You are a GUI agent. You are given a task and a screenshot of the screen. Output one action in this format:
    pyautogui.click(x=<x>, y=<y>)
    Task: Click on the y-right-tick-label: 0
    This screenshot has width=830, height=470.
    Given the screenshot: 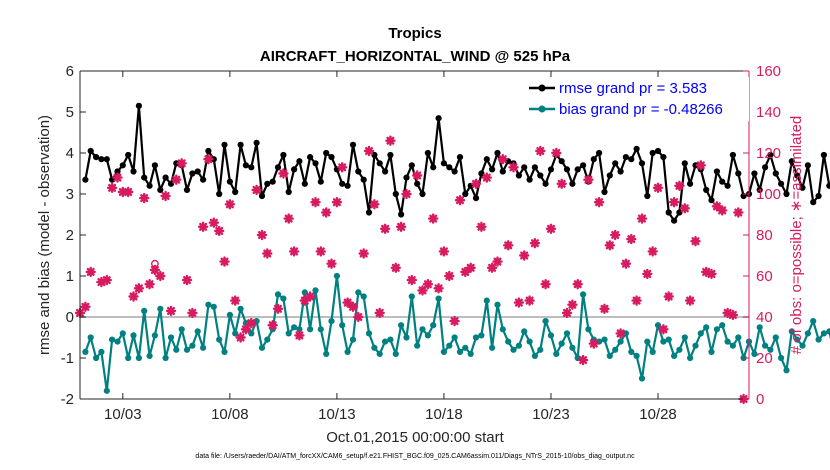 What is the action you would take?
    pyautogui.click(x=760, y=399)
    